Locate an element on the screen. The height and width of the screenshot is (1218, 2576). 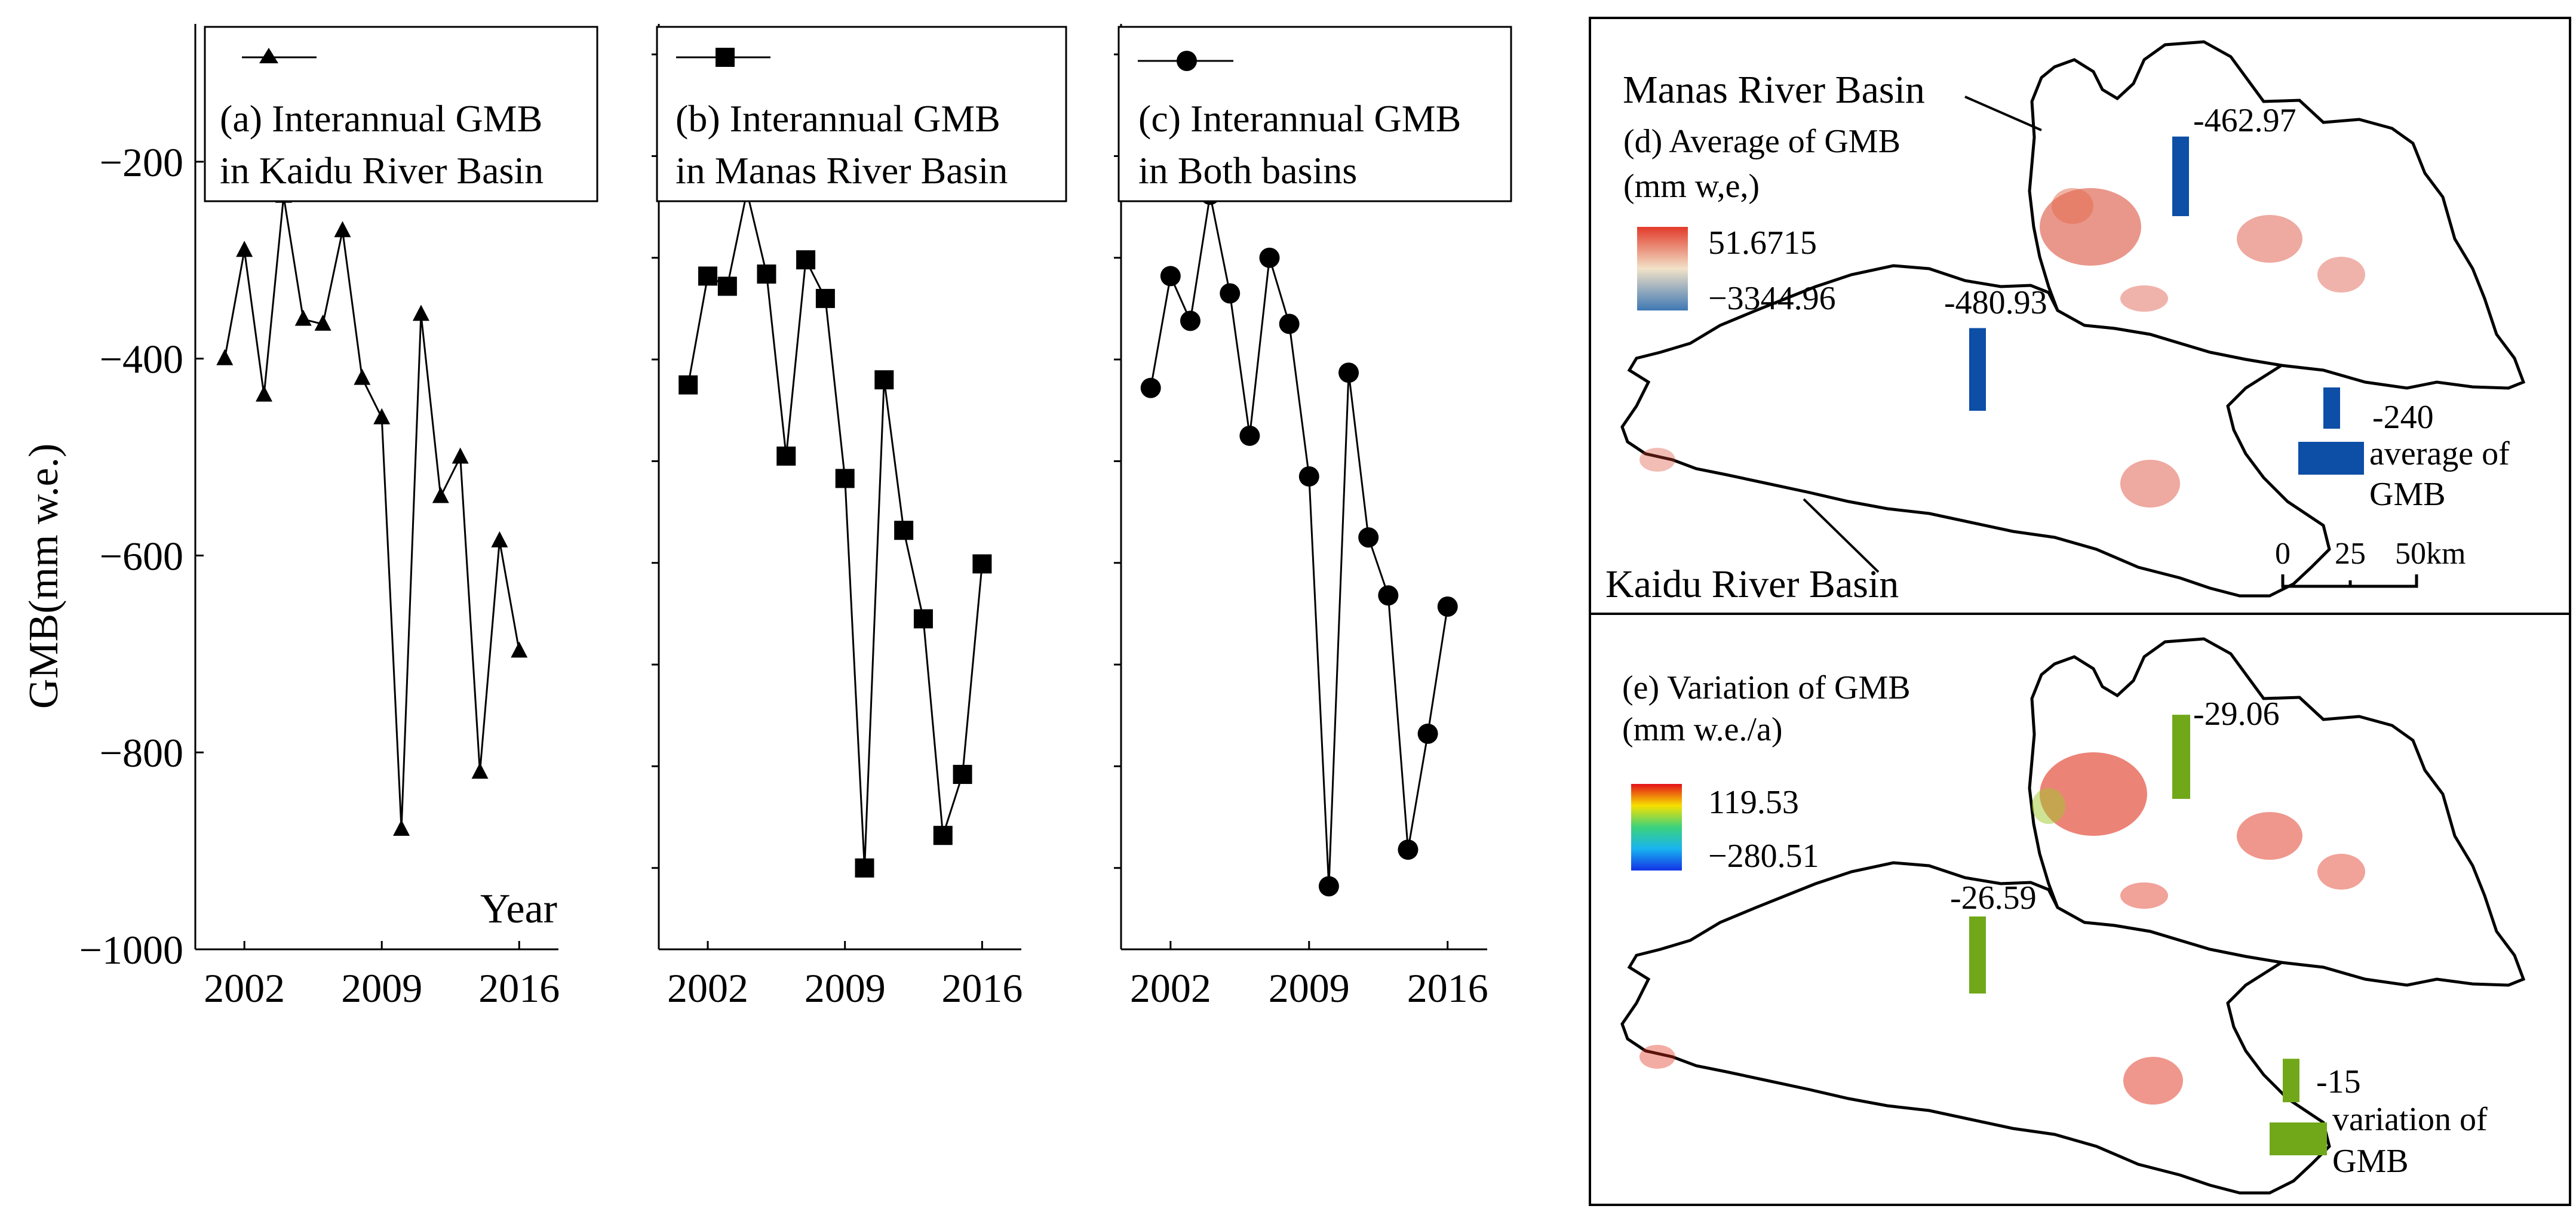
chart-a-ylabel: GMB(mm w.e.) is located at coordinates (44, 576).